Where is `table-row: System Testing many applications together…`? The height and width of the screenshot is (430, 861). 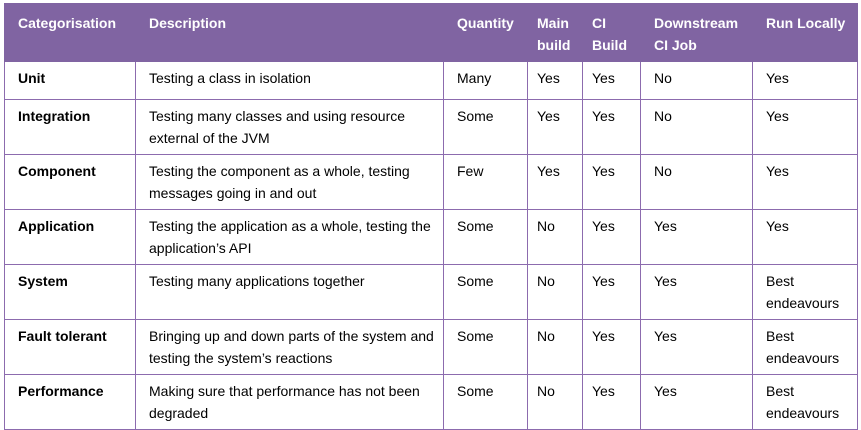 table-row: System Testing many applications together… is located at coordinates (431, 292).